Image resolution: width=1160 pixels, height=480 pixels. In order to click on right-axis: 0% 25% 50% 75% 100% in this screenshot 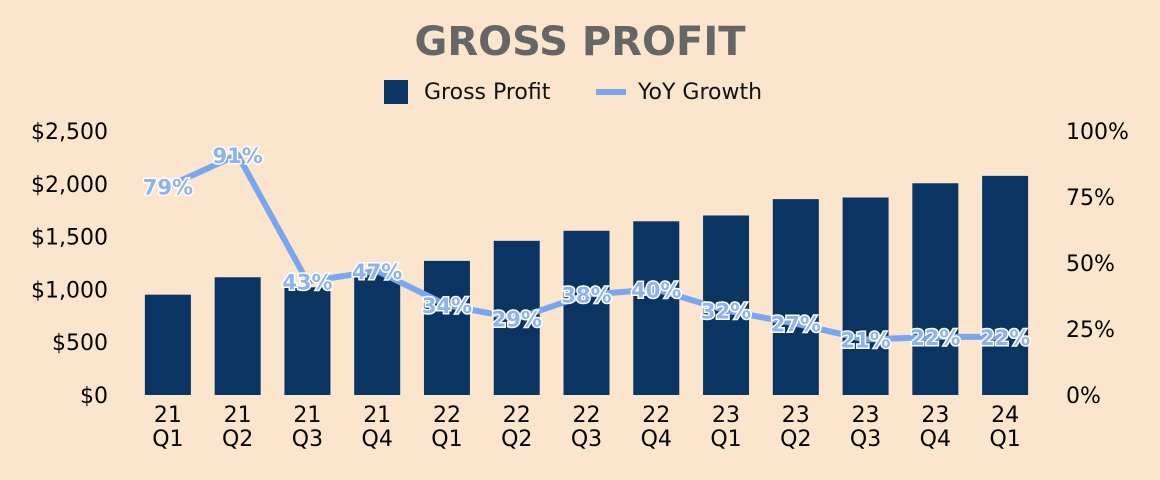, I will do `click(1097, 264)`.